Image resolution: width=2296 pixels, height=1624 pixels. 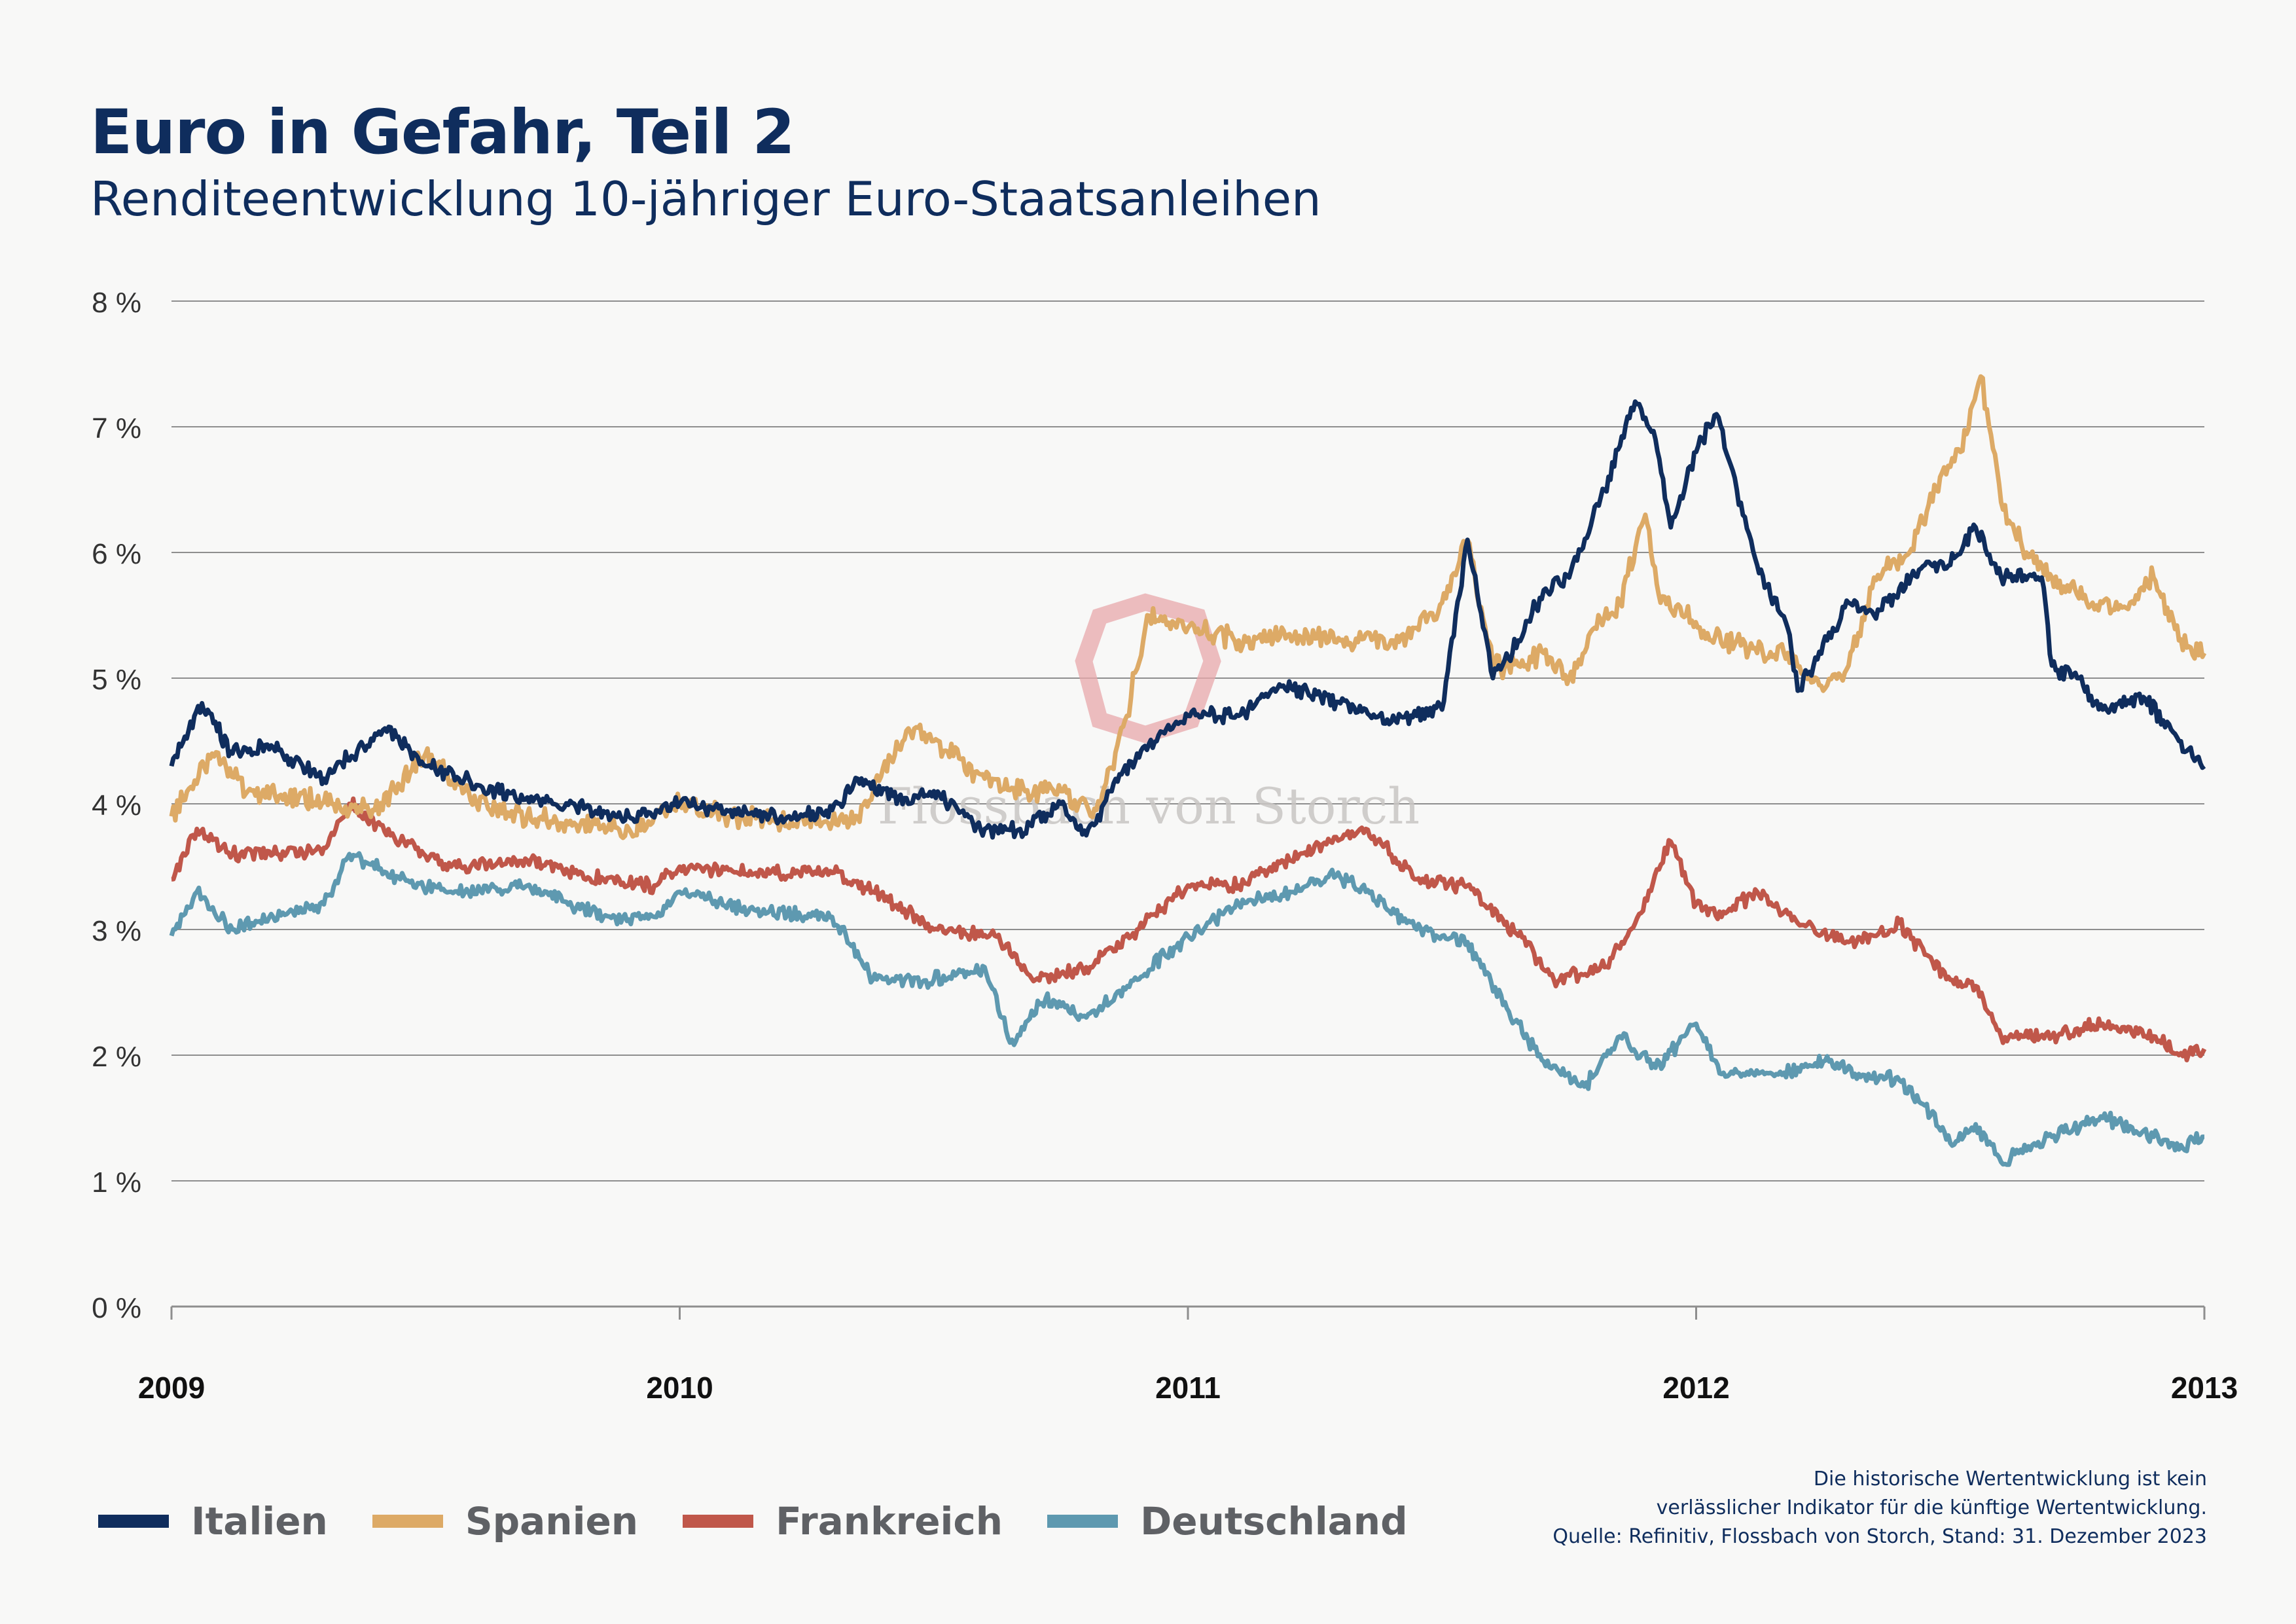 I want to click on y-tick-label: 2 %, so click(x=116, y=1057).